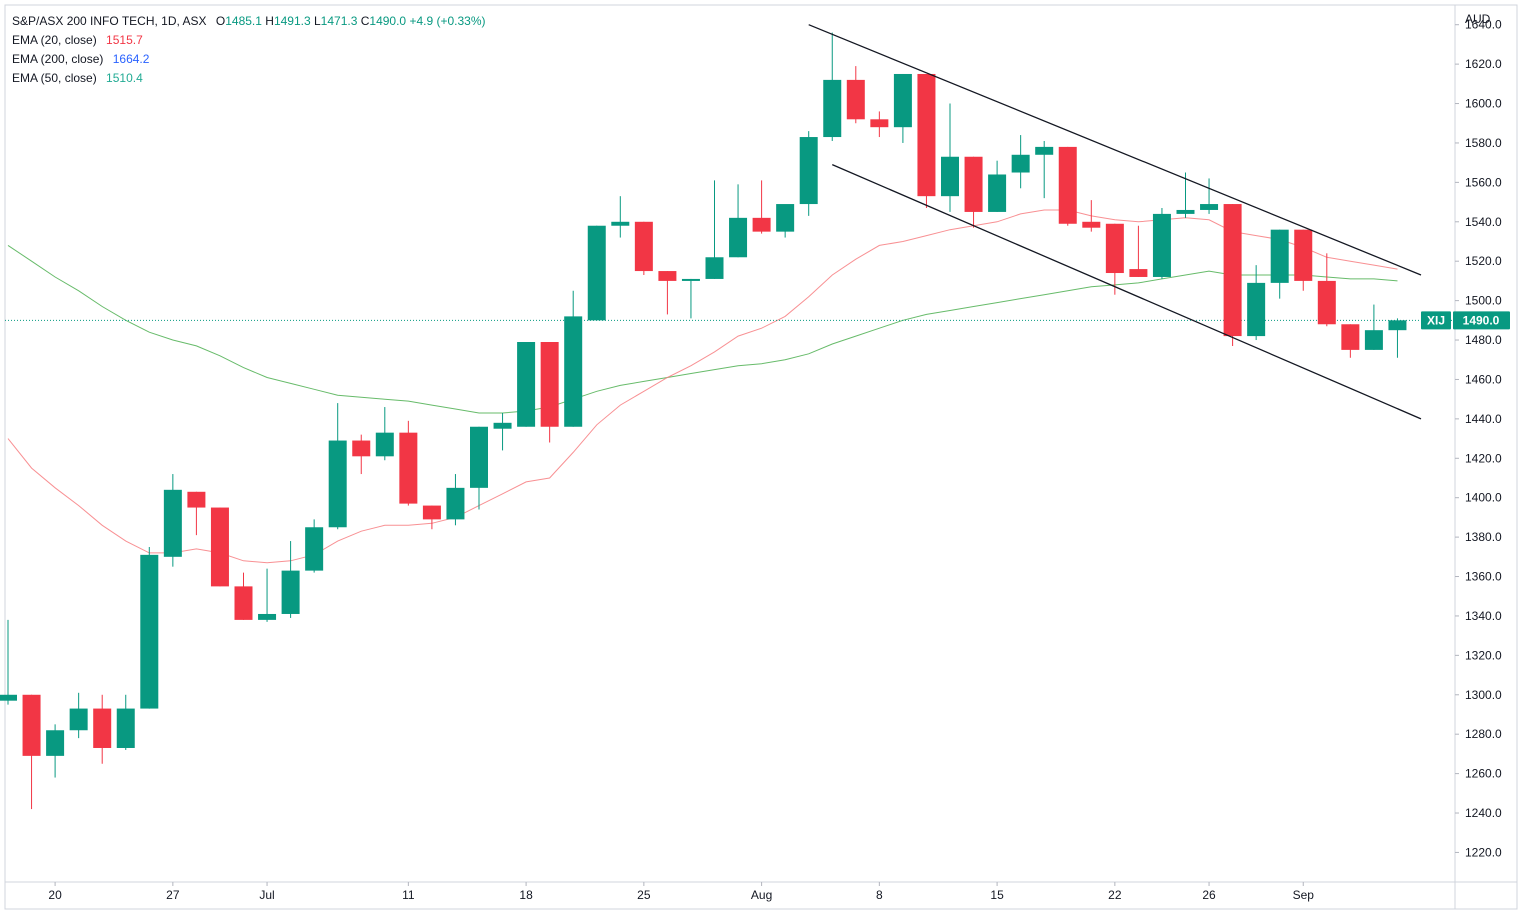 This screenshot has height=914, width=1522. What do you see at coordinates (54, 78) in the screenshot?
I see `indicator-label: EMA (50, close)` at bounding box center [54, 78].